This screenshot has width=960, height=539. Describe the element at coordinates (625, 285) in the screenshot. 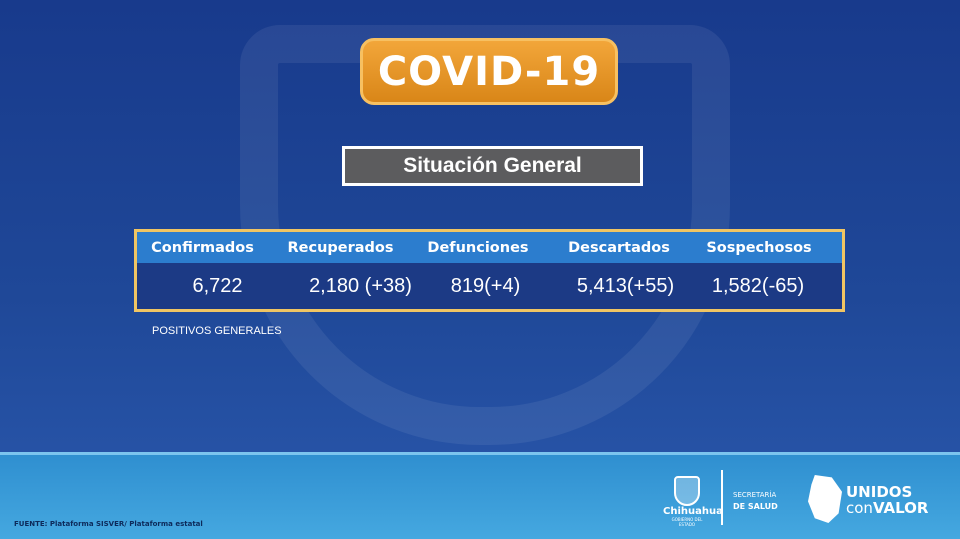

I see `value-descartados: 5,413(+55)` at that location.